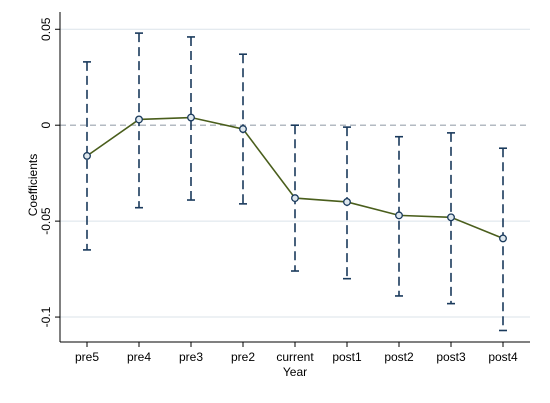 This screenshot has width=550, height=403. I want to click on y-tick-label: -0.1, so click(46, 316).